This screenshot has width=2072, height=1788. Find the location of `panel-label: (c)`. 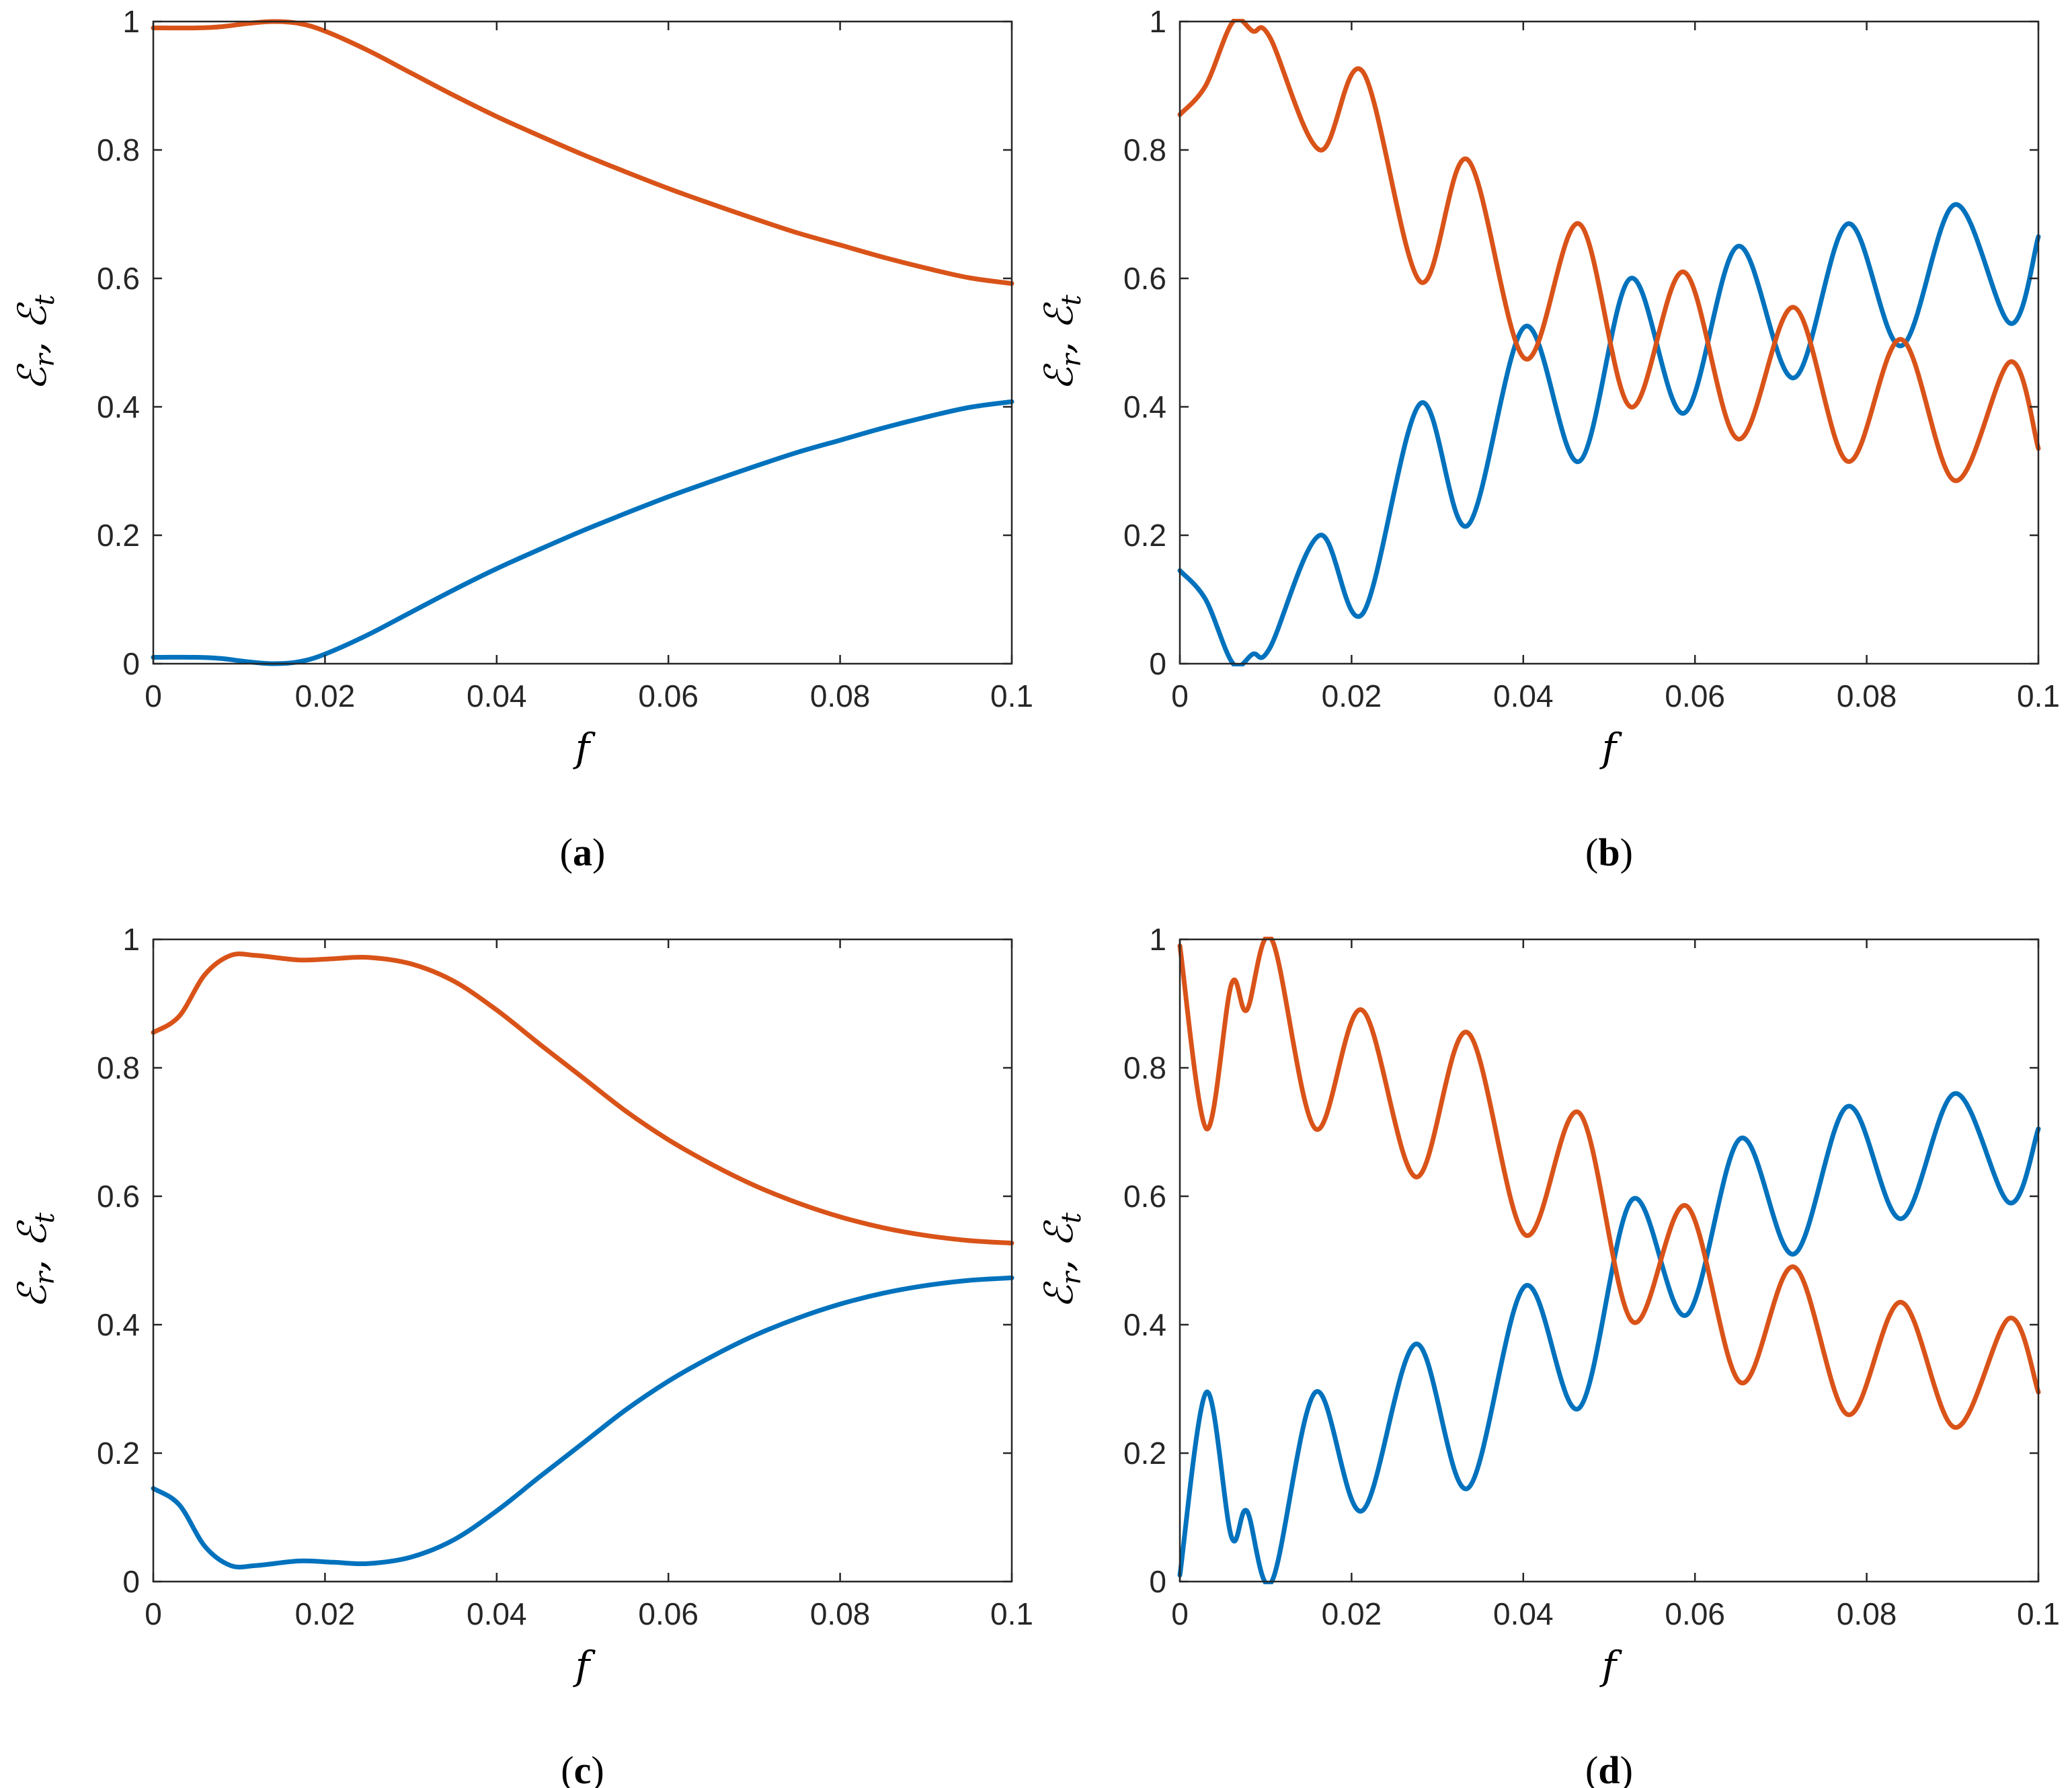

panel-label: (c) is located at coordinates (583, 1768).